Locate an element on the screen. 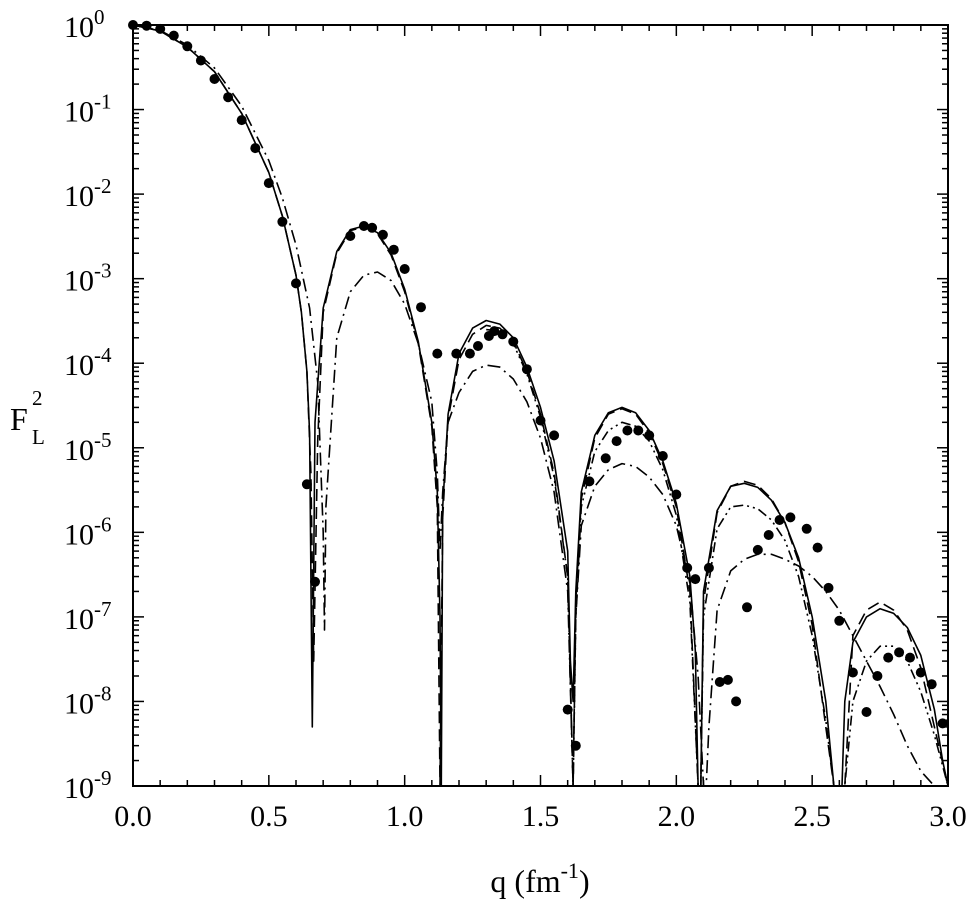  y-tick-label: 10⁻¹ is located at coordinates (88, 109).